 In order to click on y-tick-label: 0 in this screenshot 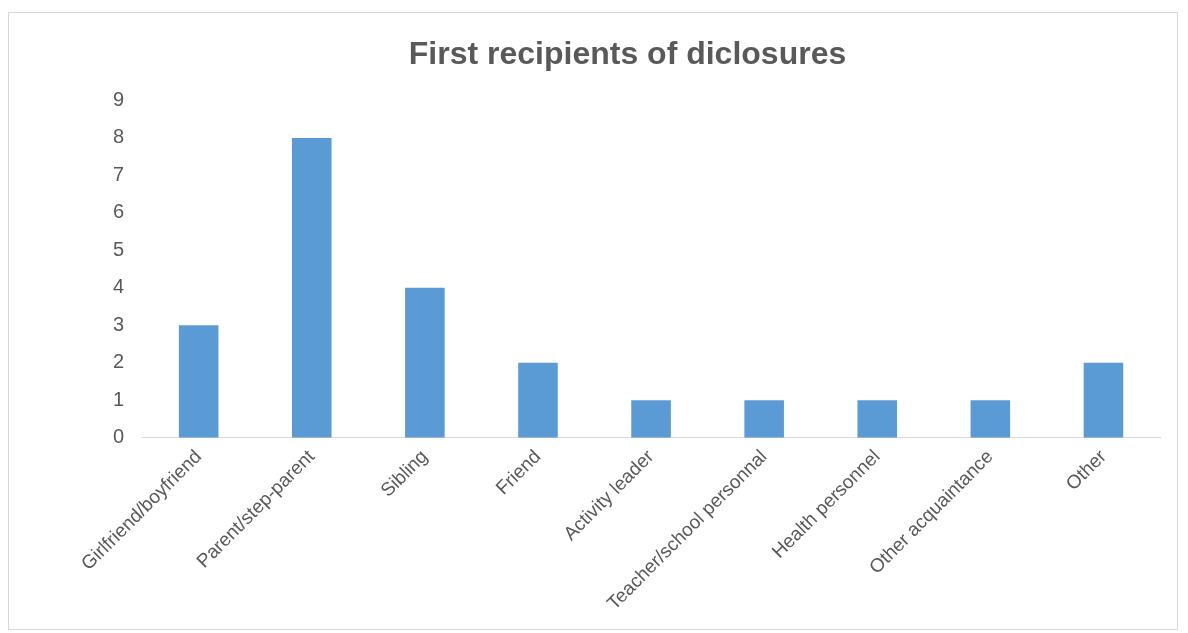, I will do `click(119, 436)`.